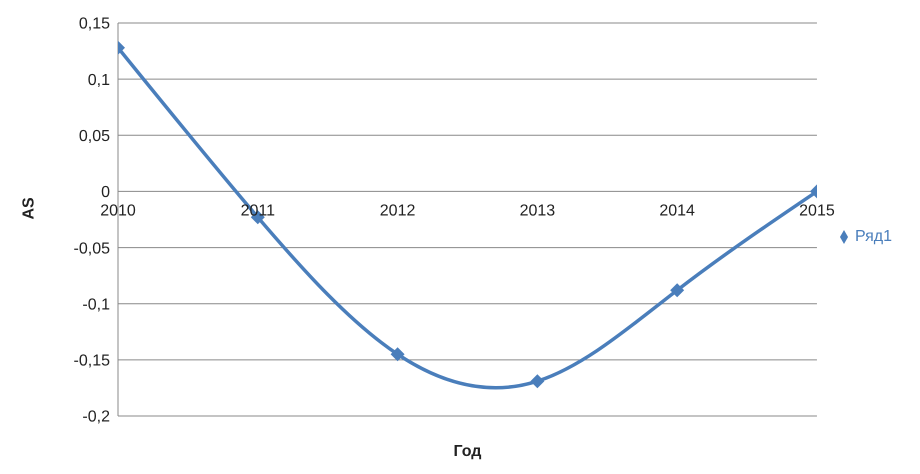 The image size is (920, 474). Describe the element at coordinates (92, 249) in the screenshot. I see `y-tick-label: -0,05` at that location.